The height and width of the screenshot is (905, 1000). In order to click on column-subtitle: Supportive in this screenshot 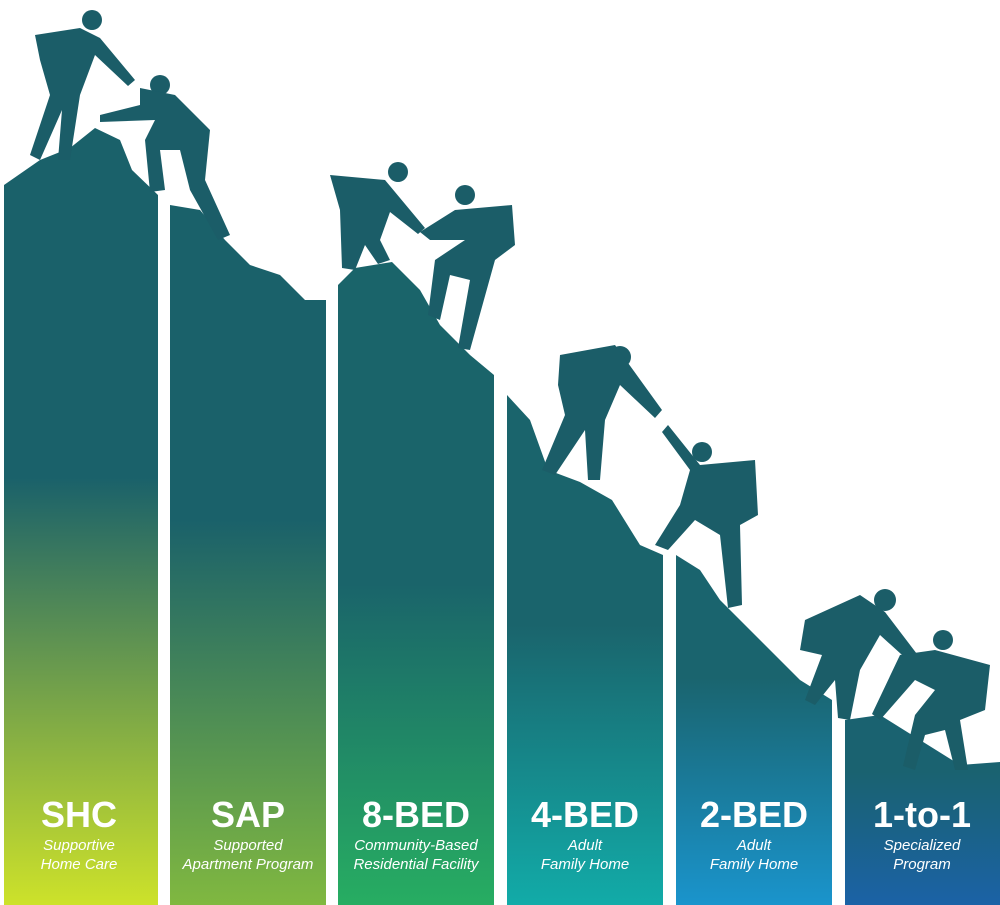, I will do `click(79, 845)`.